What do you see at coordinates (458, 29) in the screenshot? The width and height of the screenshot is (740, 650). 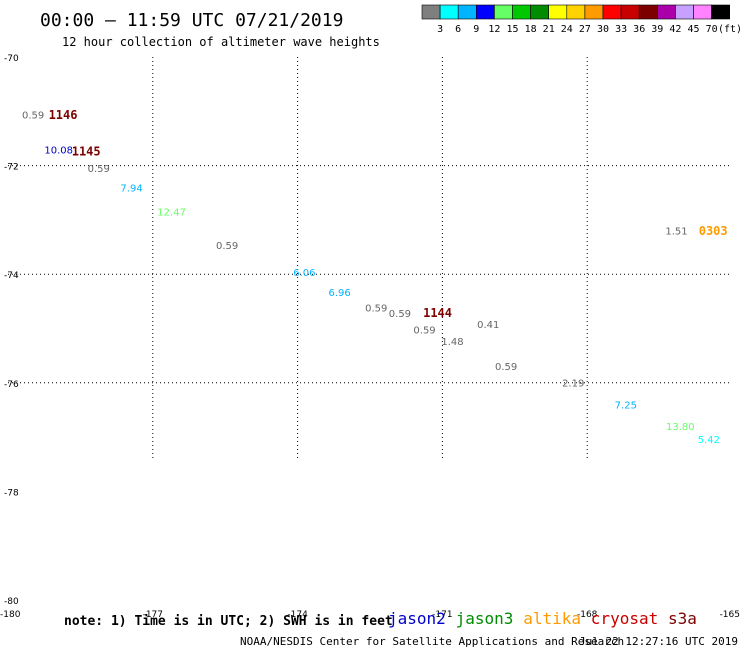 I see `colorbar-tick-label: 6` at bounding box center [458, 29].